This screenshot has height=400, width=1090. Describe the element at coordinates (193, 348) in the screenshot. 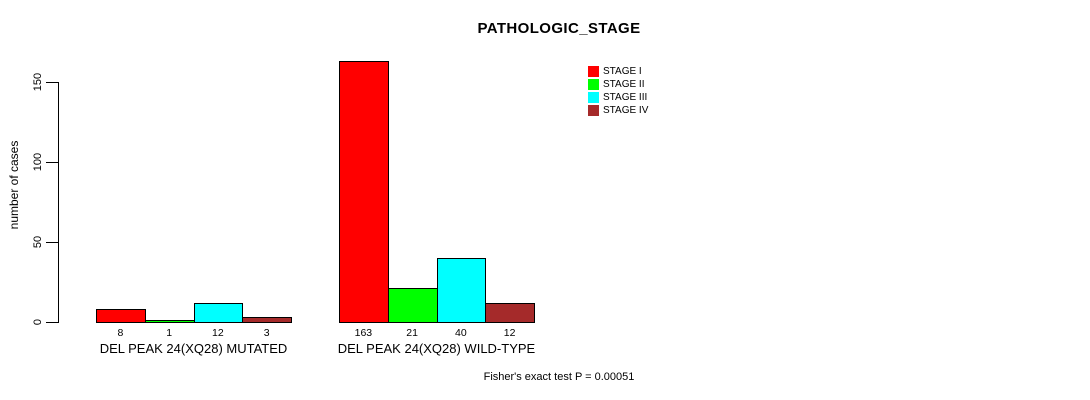

I see `category-label: DEL PEAK 24(XQ28) MUTATED` at that location.